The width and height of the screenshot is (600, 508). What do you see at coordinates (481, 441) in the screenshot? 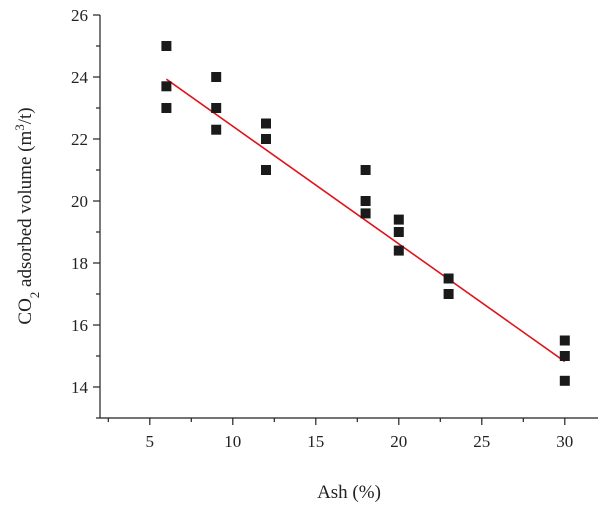
I see `x-tick-label: 25` at bounding box center [481, 441].